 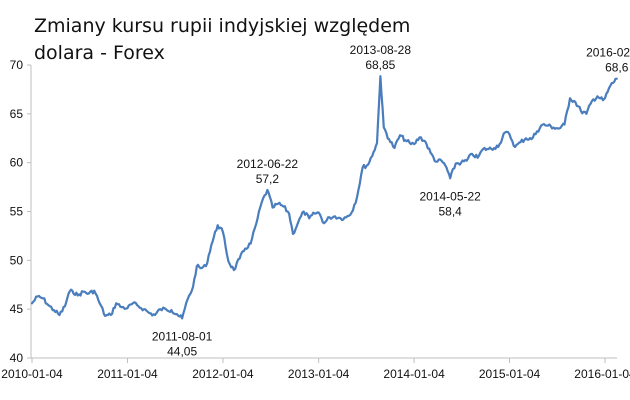 I want to click on annotation-value-label: 68,85, so click(x=380, y=65).